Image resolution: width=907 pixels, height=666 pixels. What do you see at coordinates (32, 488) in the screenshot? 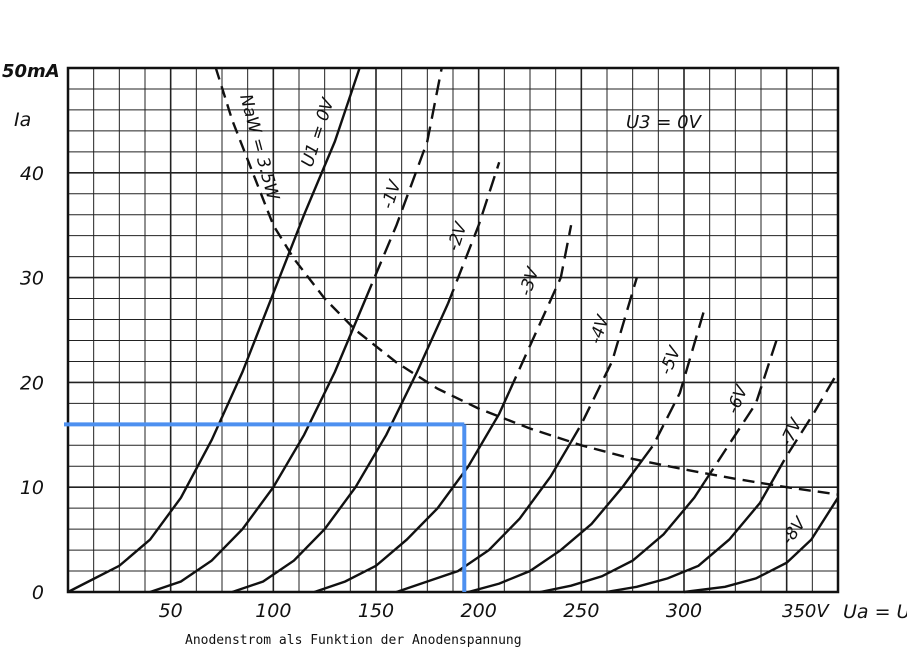
I see `y-tick-label: 10` at bounding box center [32, 488].